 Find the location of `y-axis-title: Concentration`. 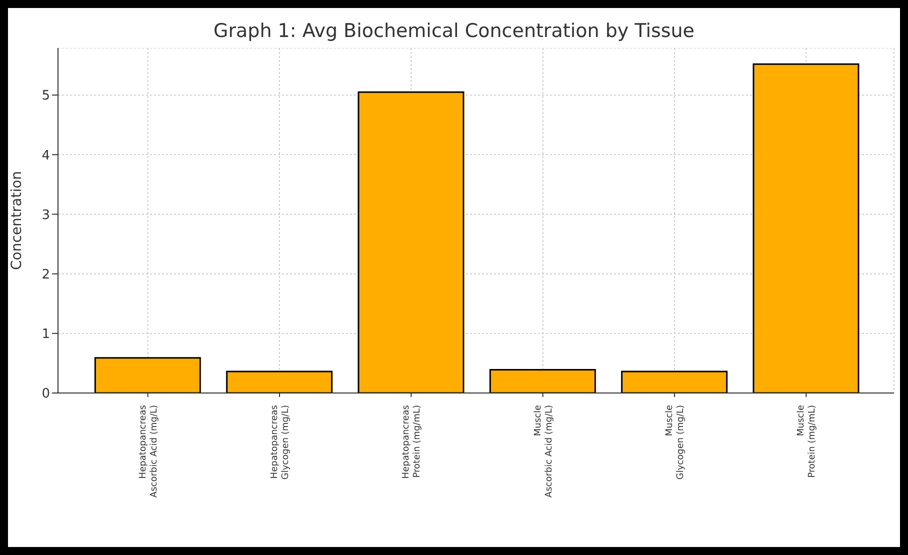

y-axis-title: Concentration is located at coordinates (16, 220).